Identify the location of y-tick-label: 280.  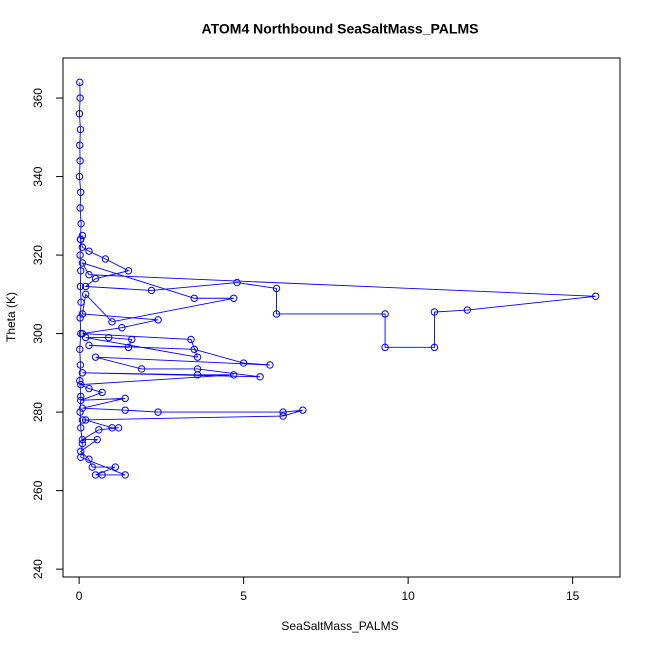
(38, 412).